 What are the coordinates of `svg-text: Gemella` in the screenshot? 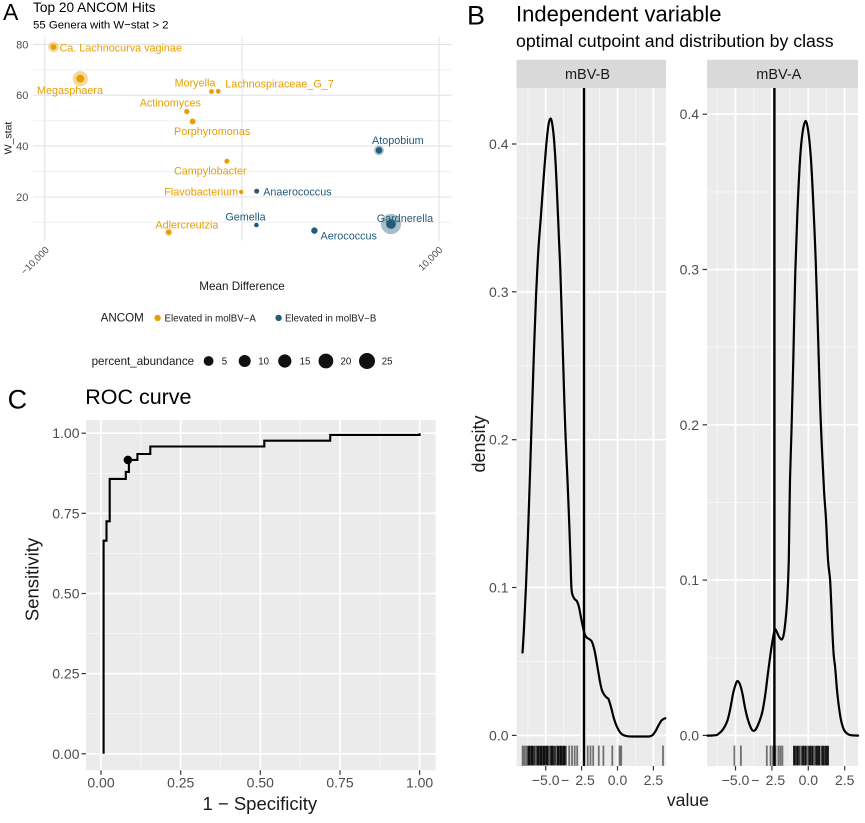 It's located at (245, 218).